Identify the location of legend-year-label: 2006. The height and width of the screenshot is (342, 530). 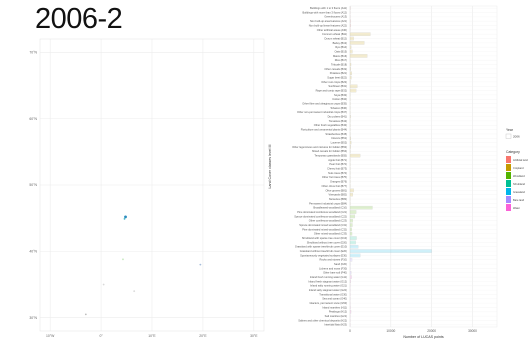
(516, 136).